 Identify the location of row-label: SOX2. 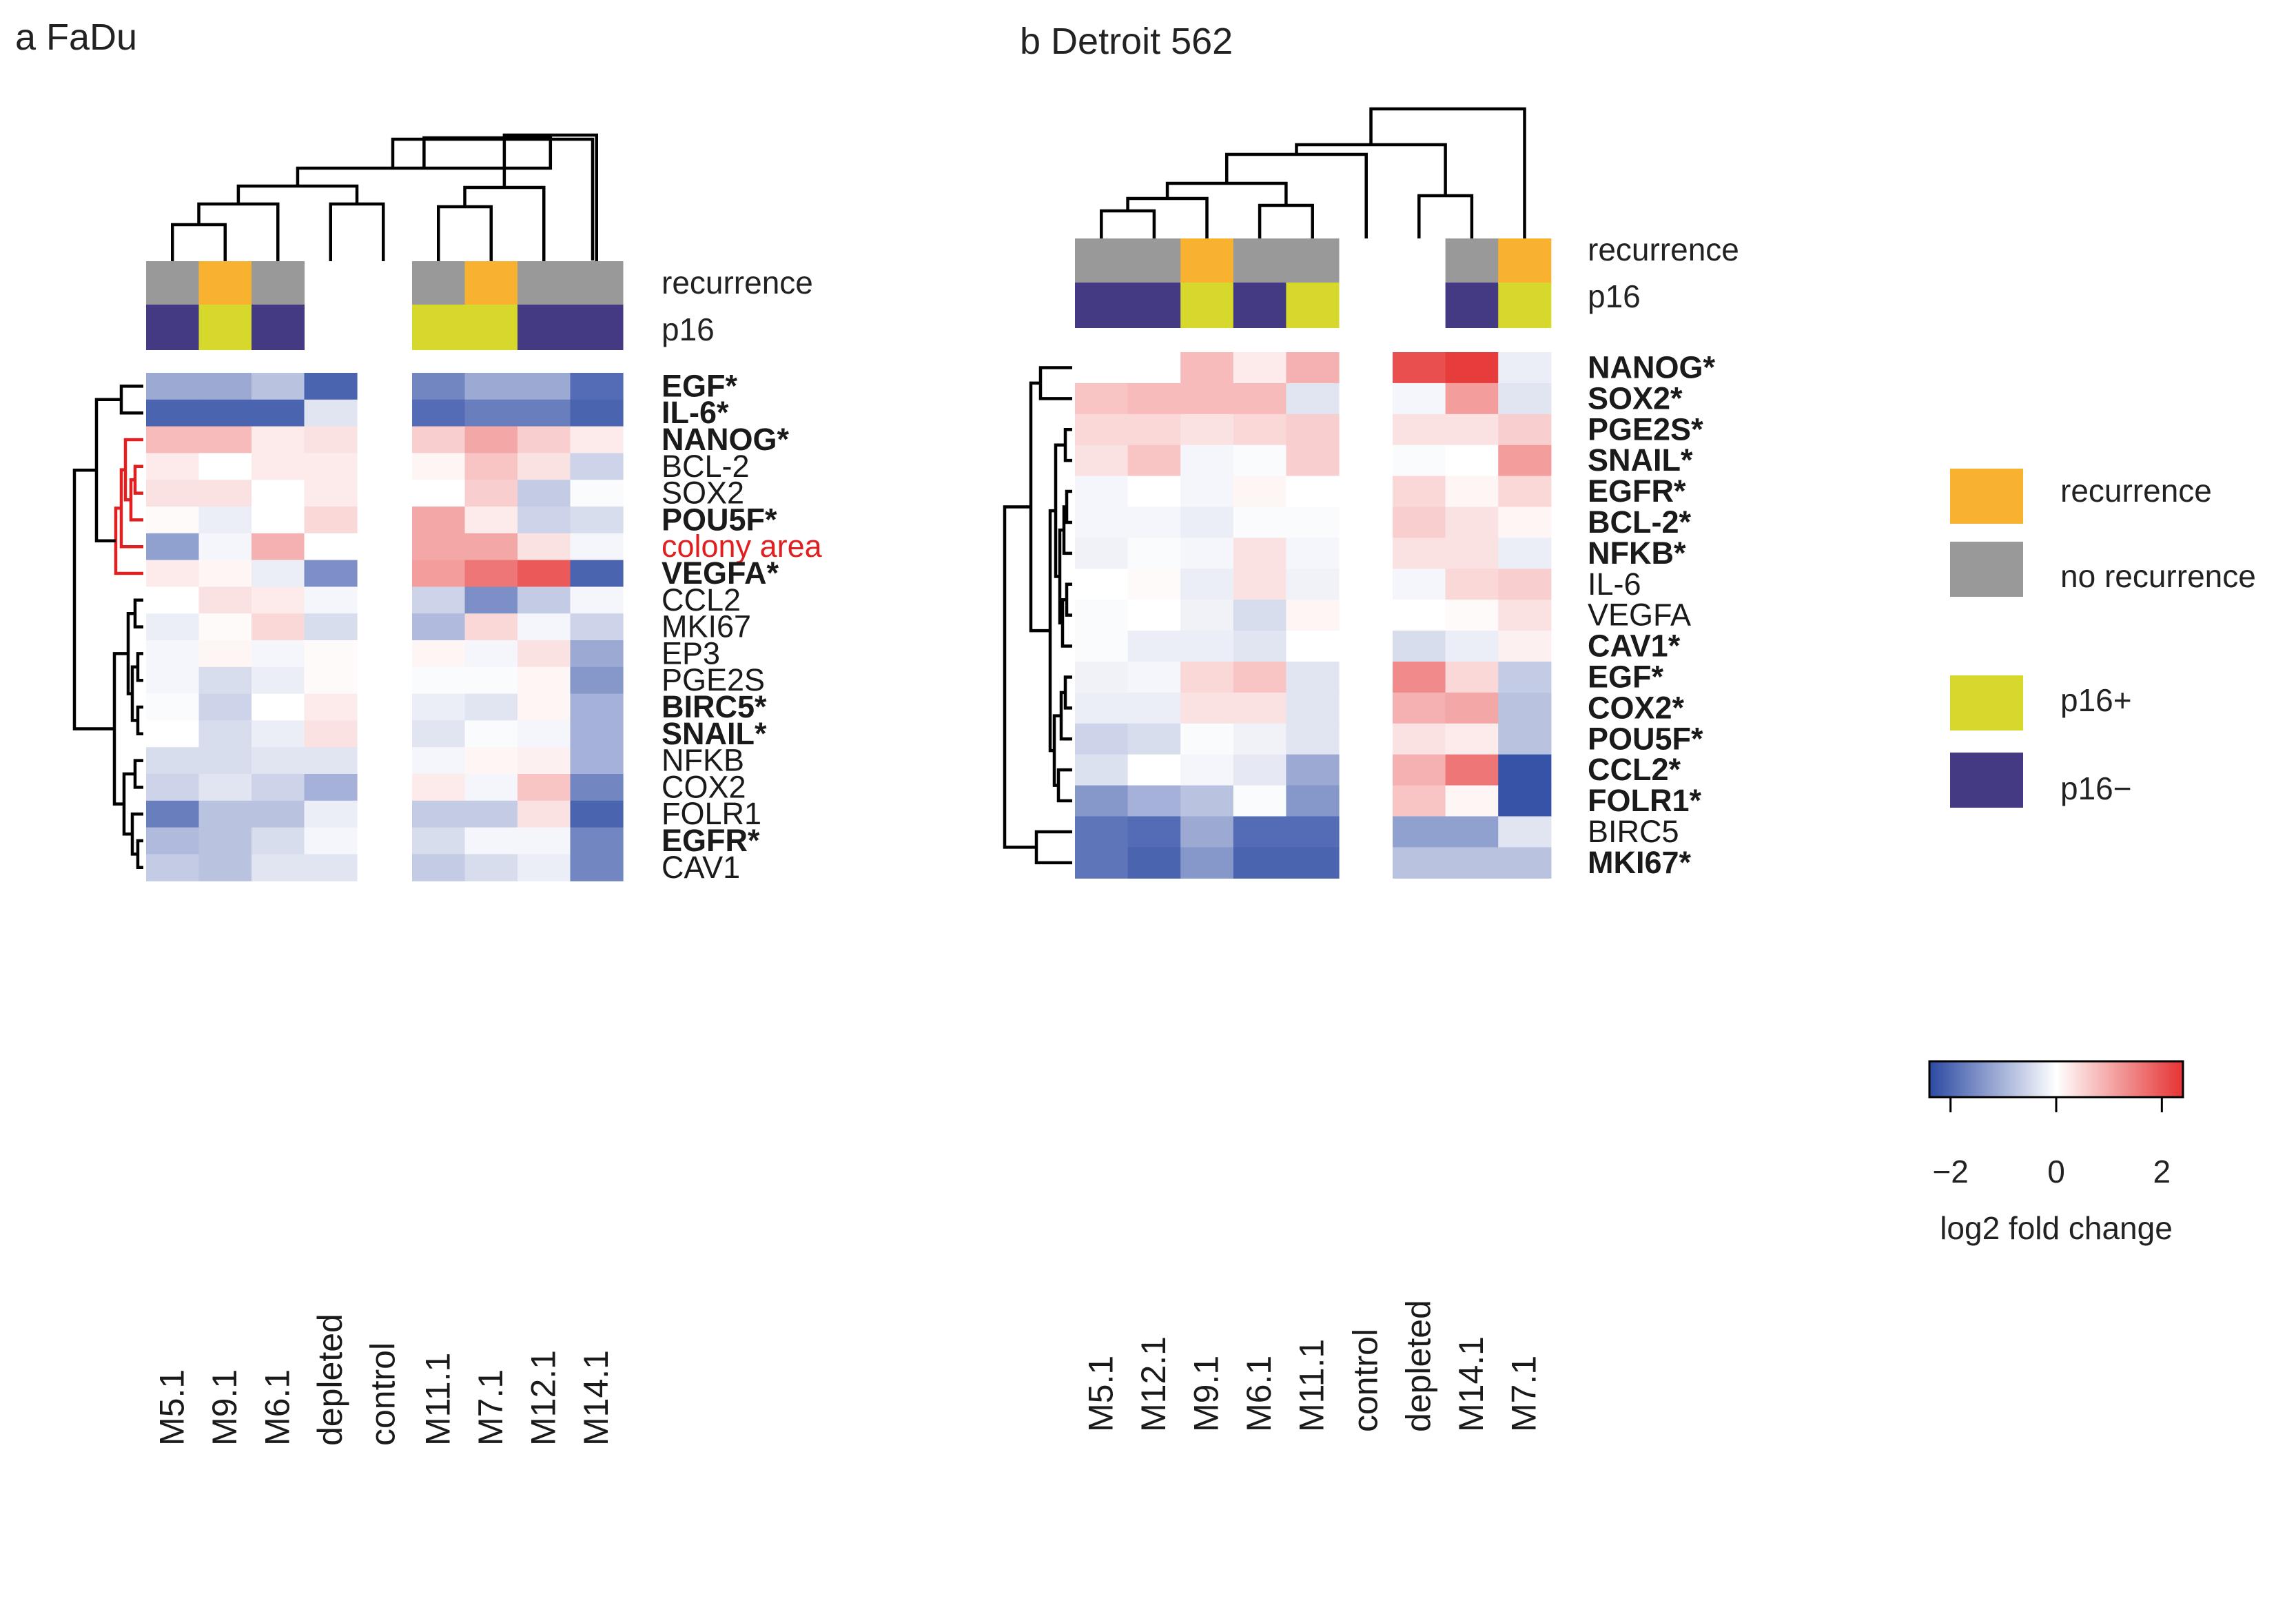
(703, 493).